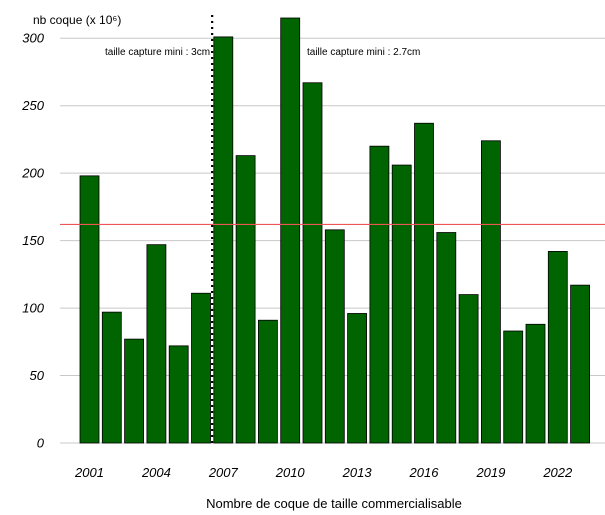  What do you see at coordinates (557, 472) in the screenshot?
I see `x-tick-label: 2022` at bounding box center [557, 472].